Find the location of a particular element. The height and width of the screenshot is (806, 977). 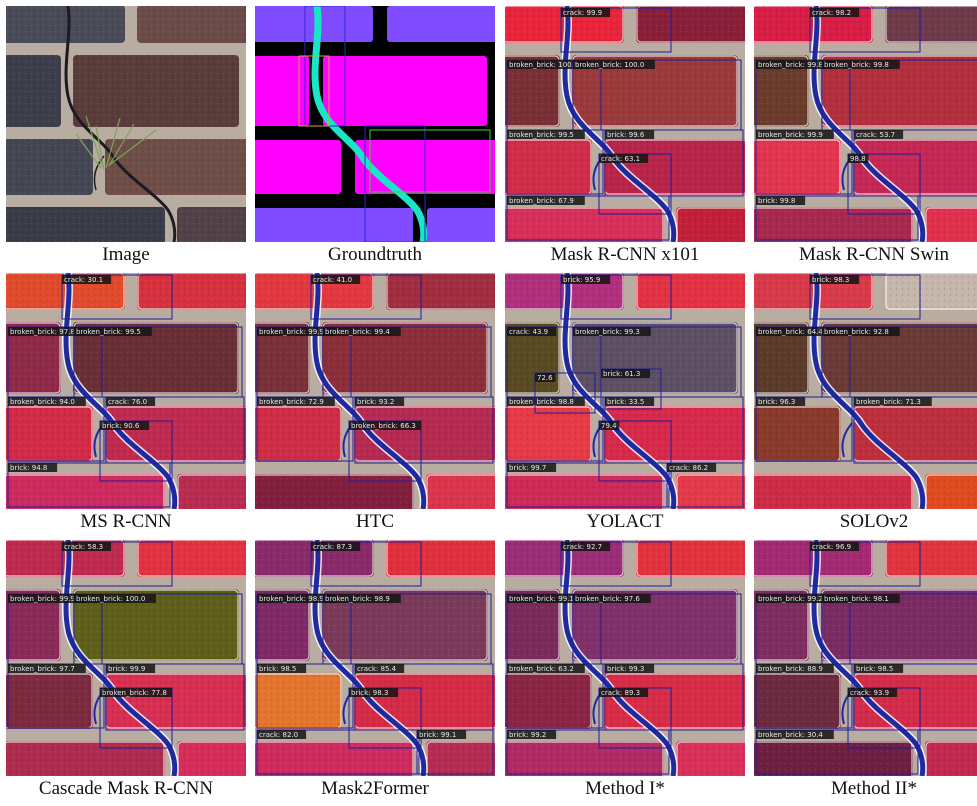

detection-label: broken_brick: 99.2 is located at coordinates (790, 599).